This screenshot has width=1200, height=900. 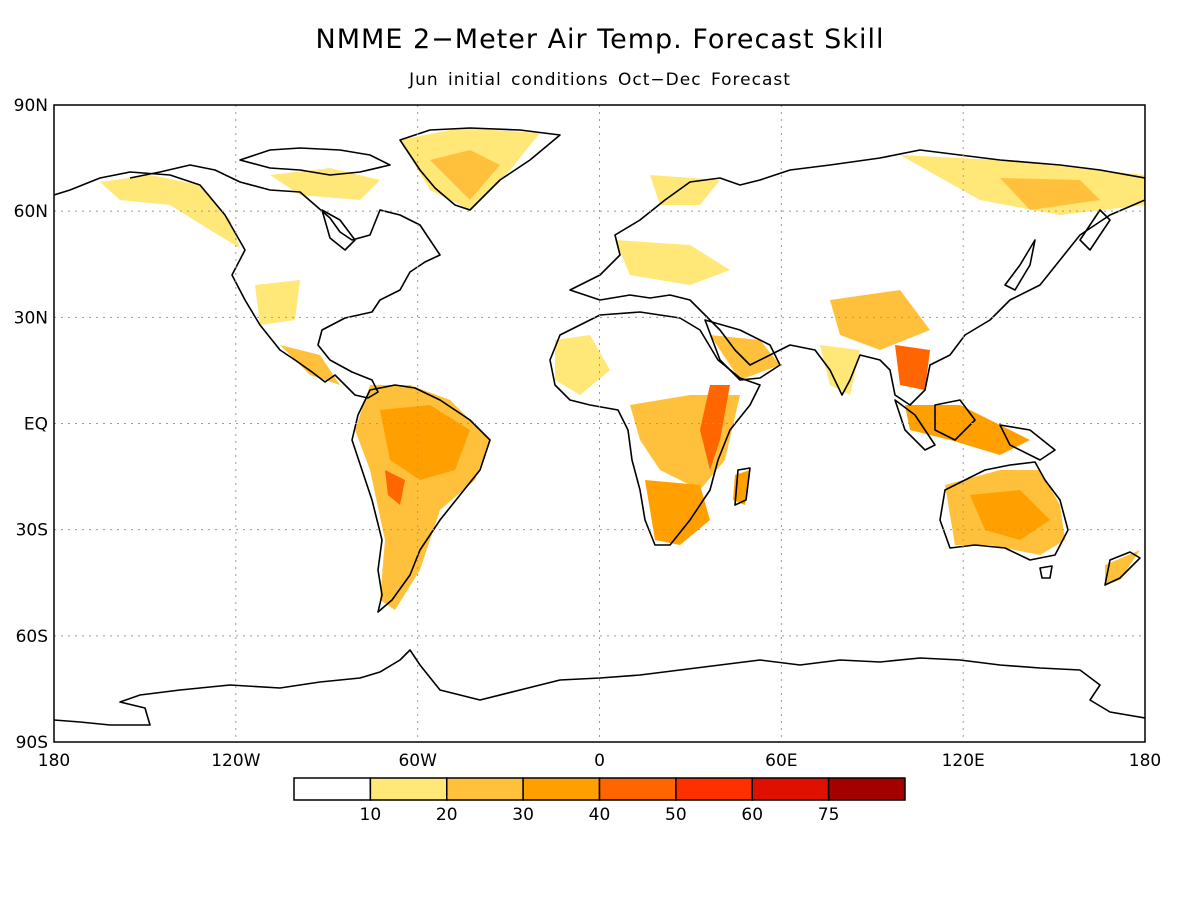 What do you see at coordinates (371, 815) in the screenshot?
I see `colorbar-label: 10` at bounding box center [371, 815].